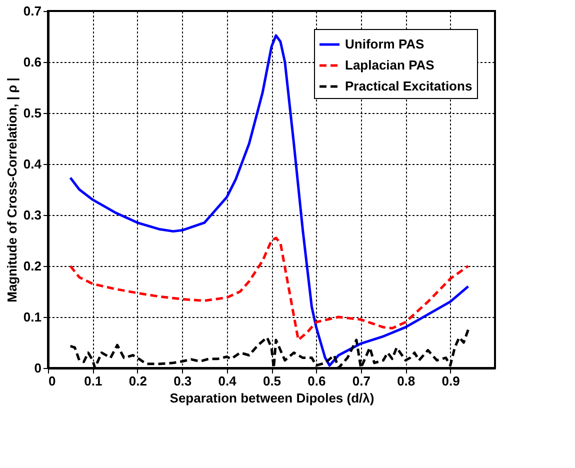  Describe the element at coordinates (272, 381) in the screenshot. I see `x-tick-label: 0.5` at that location.